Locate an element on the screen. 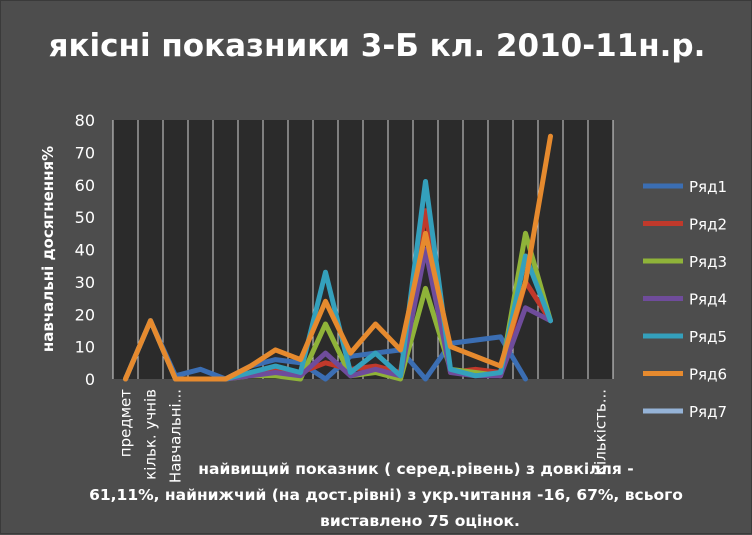 This screenshot has width=752, height=535. legend-label-5: Ряд5 is located at coordinates (708, 337).